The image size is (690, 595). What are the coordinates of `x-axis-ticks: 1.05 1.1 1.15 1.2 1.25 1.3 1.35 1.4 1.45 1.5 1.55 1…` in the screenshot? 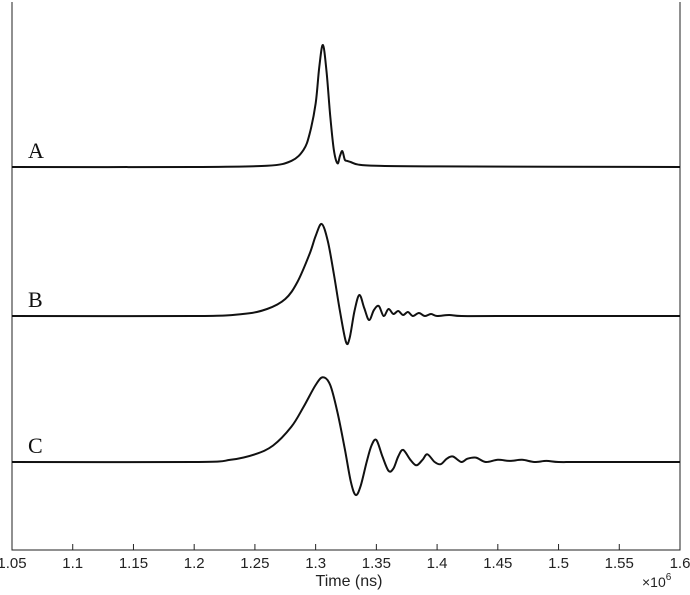 It's located at (345, 558).